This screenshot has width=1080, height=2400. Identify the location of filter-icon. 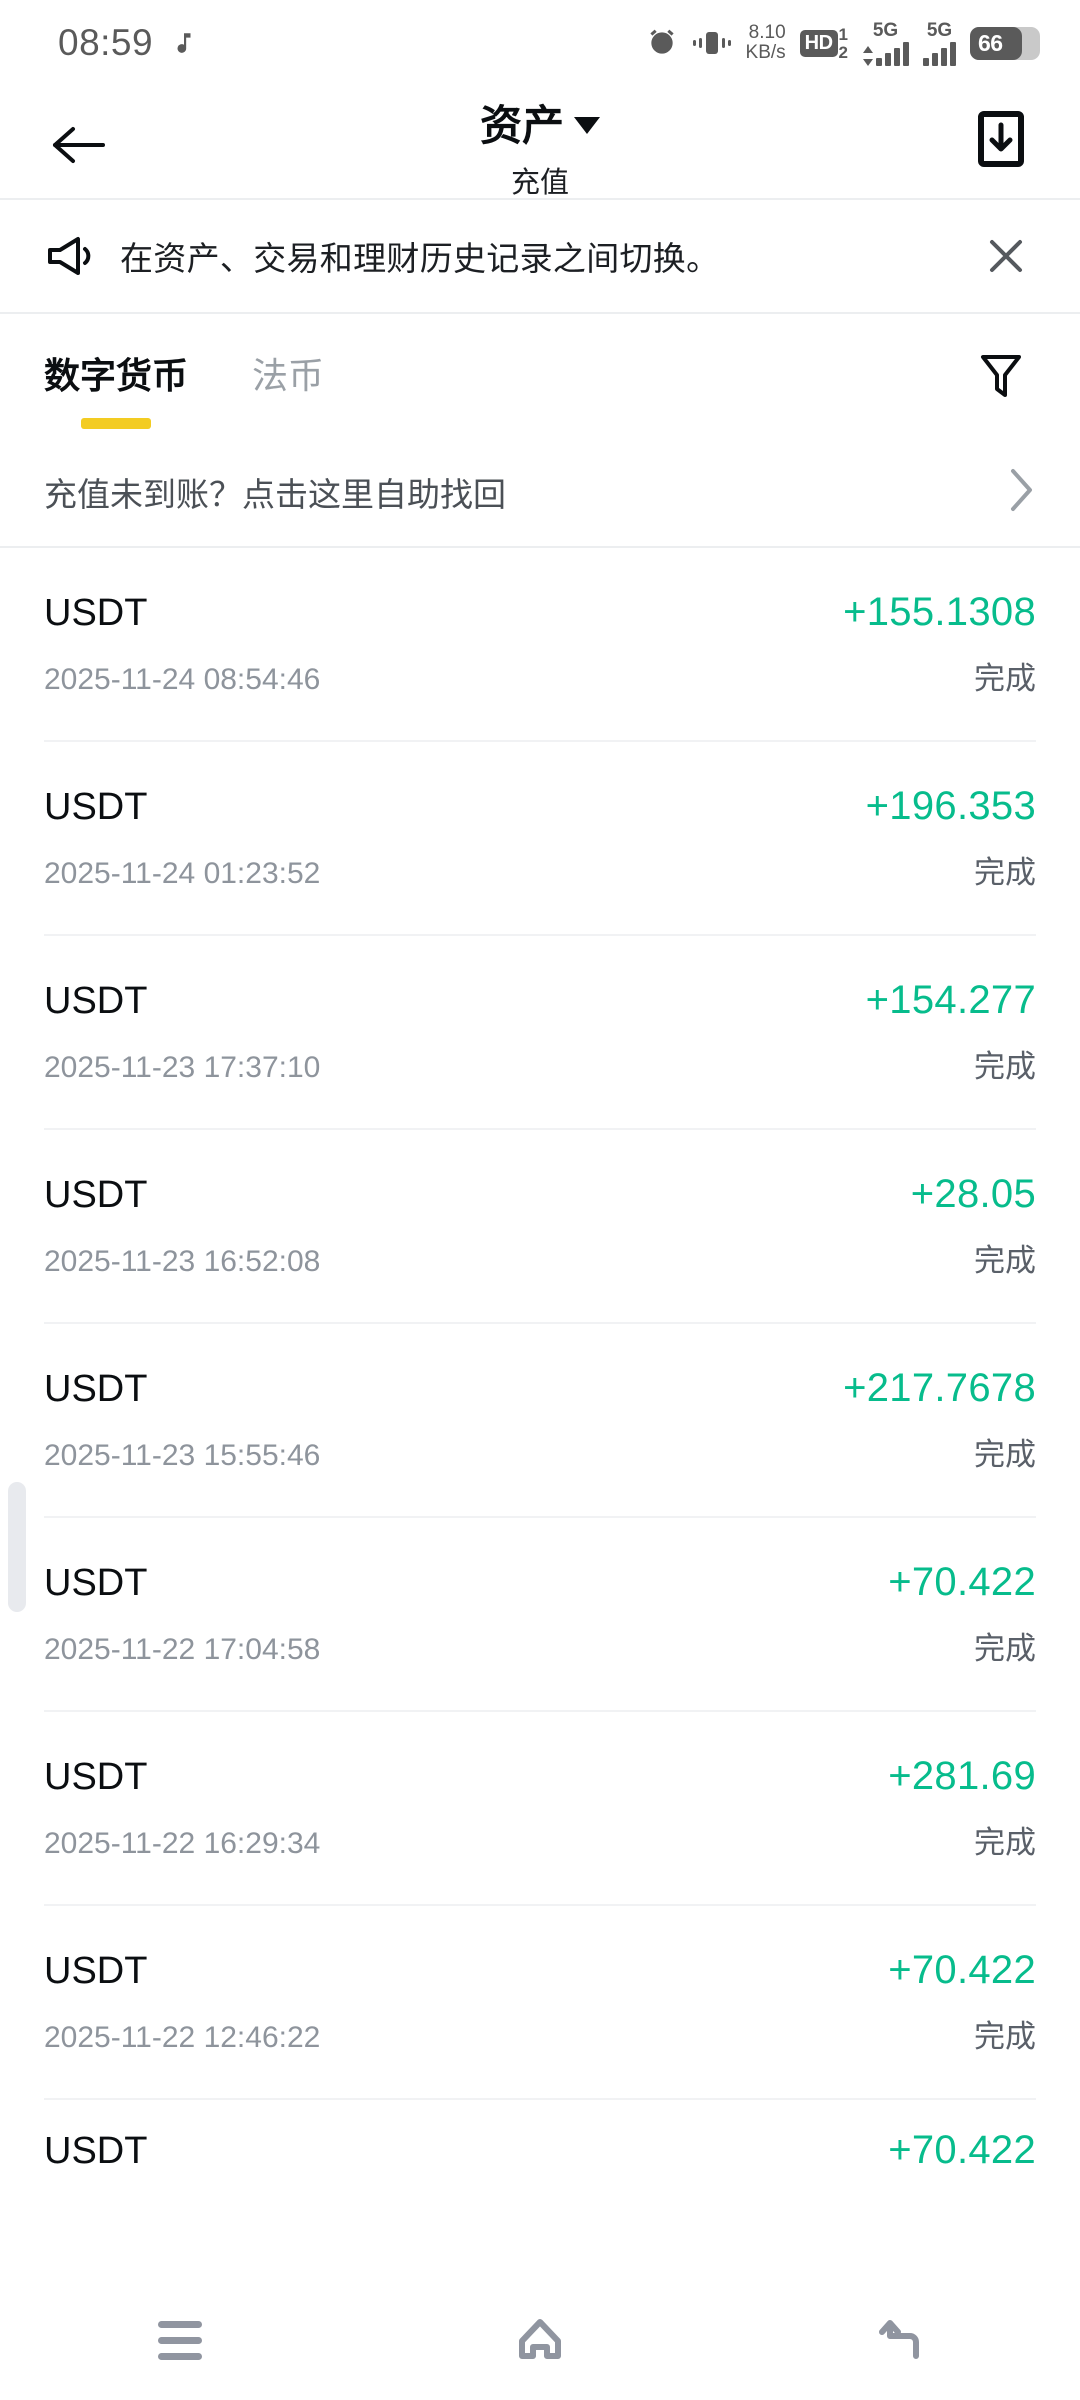
(1001, 376).